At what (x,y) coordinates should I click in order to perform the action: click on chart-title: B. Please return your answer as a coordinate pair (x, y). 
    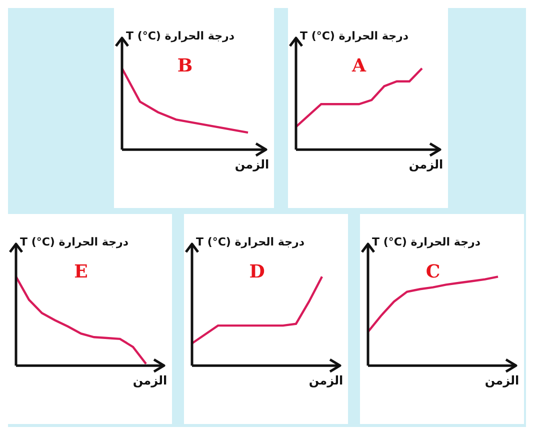
    Looking at the image, I should click on (185, 66).